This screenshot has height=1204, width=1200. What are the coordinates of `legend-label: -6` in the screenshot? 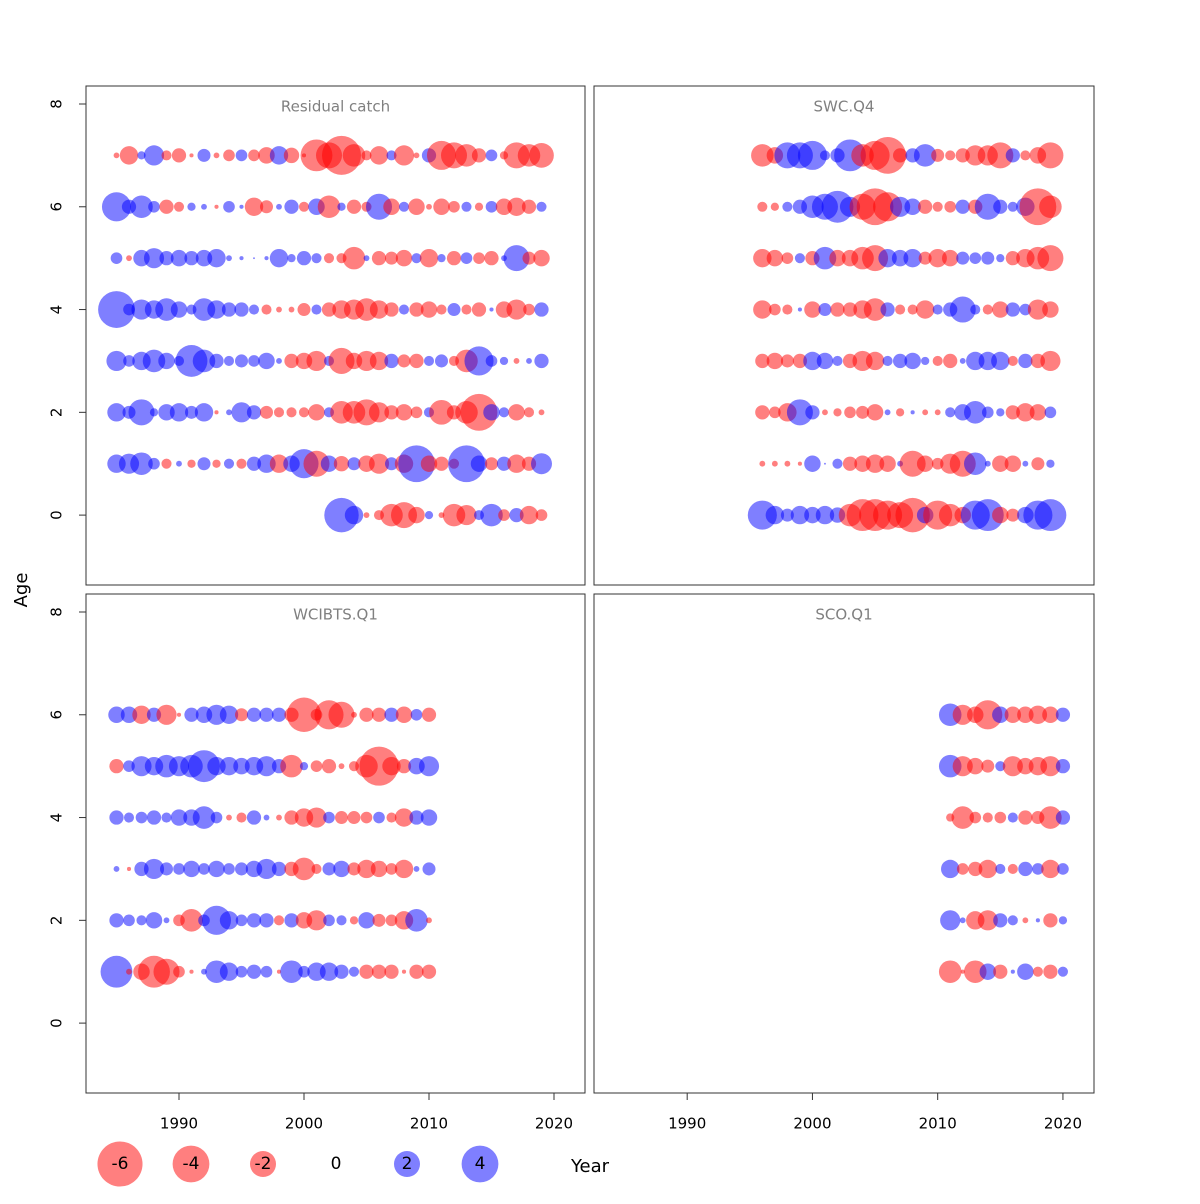 It's located at (120, 1164).